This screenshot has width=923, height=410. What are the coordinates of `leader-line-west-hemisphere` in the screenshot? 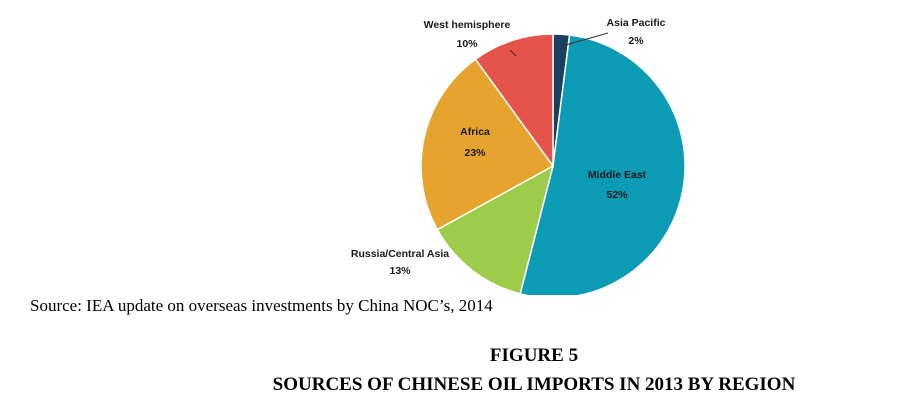 It's located at (513, 53).